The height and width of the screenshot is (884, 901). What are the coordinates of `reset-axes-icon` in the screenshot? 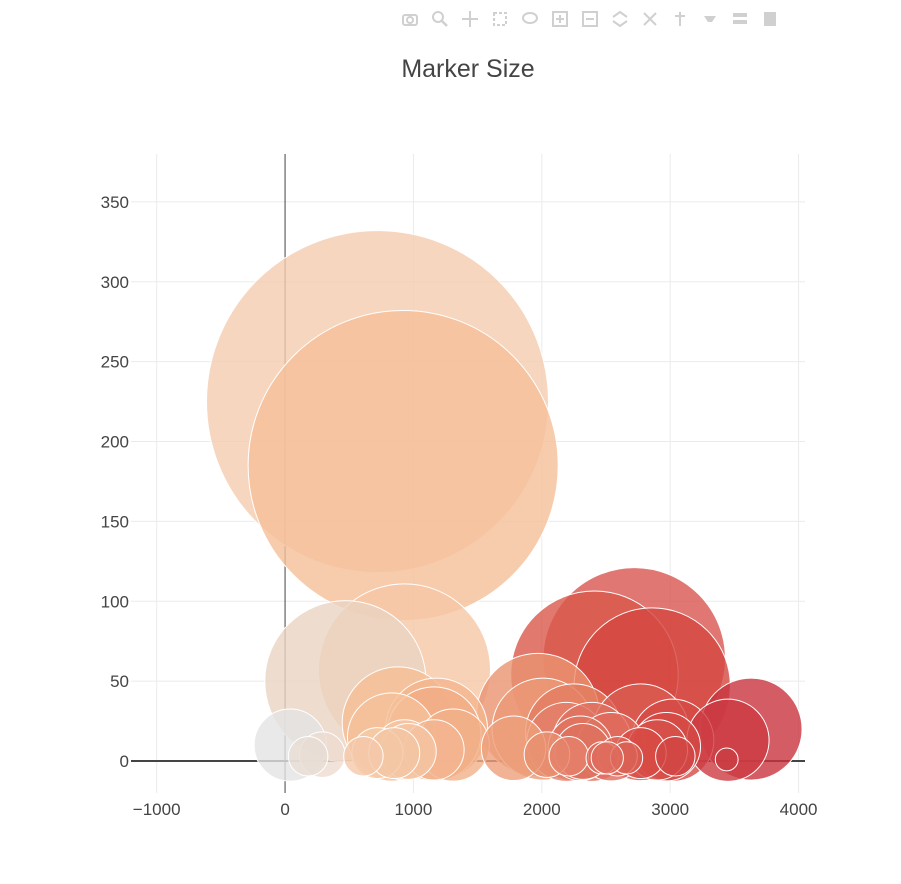 It's located at (650, 19).